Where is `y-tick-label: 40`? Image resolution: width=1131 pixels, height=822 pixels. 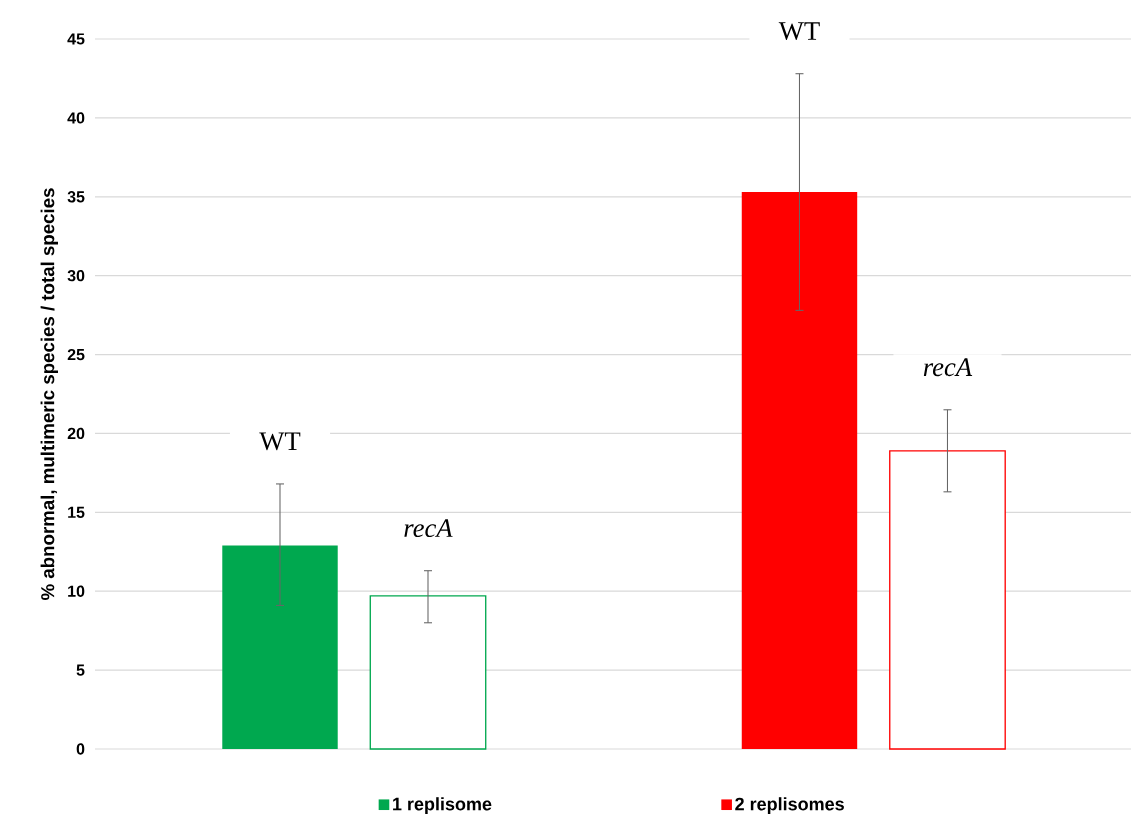 y-tick-label: 40 is located at coordinates (76, 118).